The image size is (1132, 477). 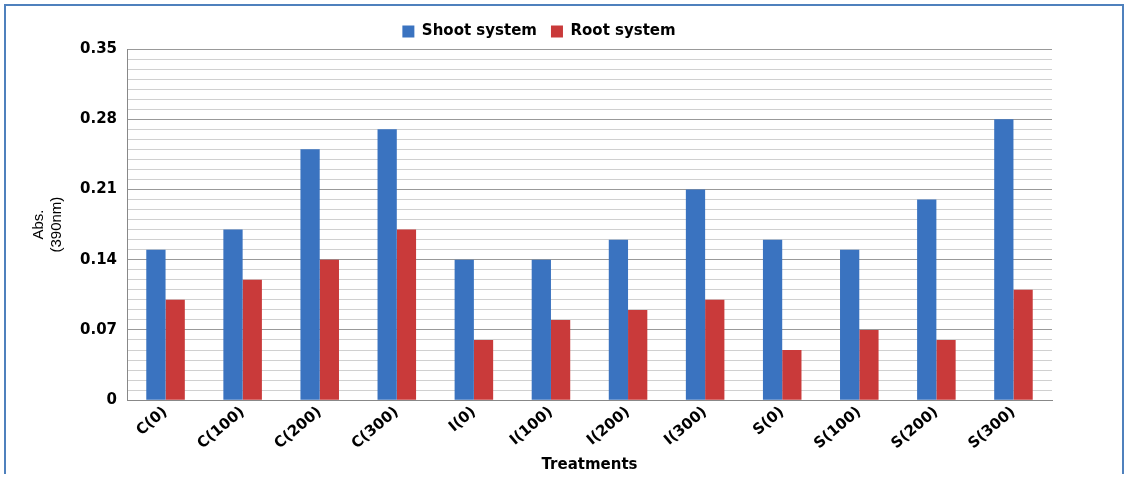 I want to click on legend-label: Root system, so click(x=623, y=30).